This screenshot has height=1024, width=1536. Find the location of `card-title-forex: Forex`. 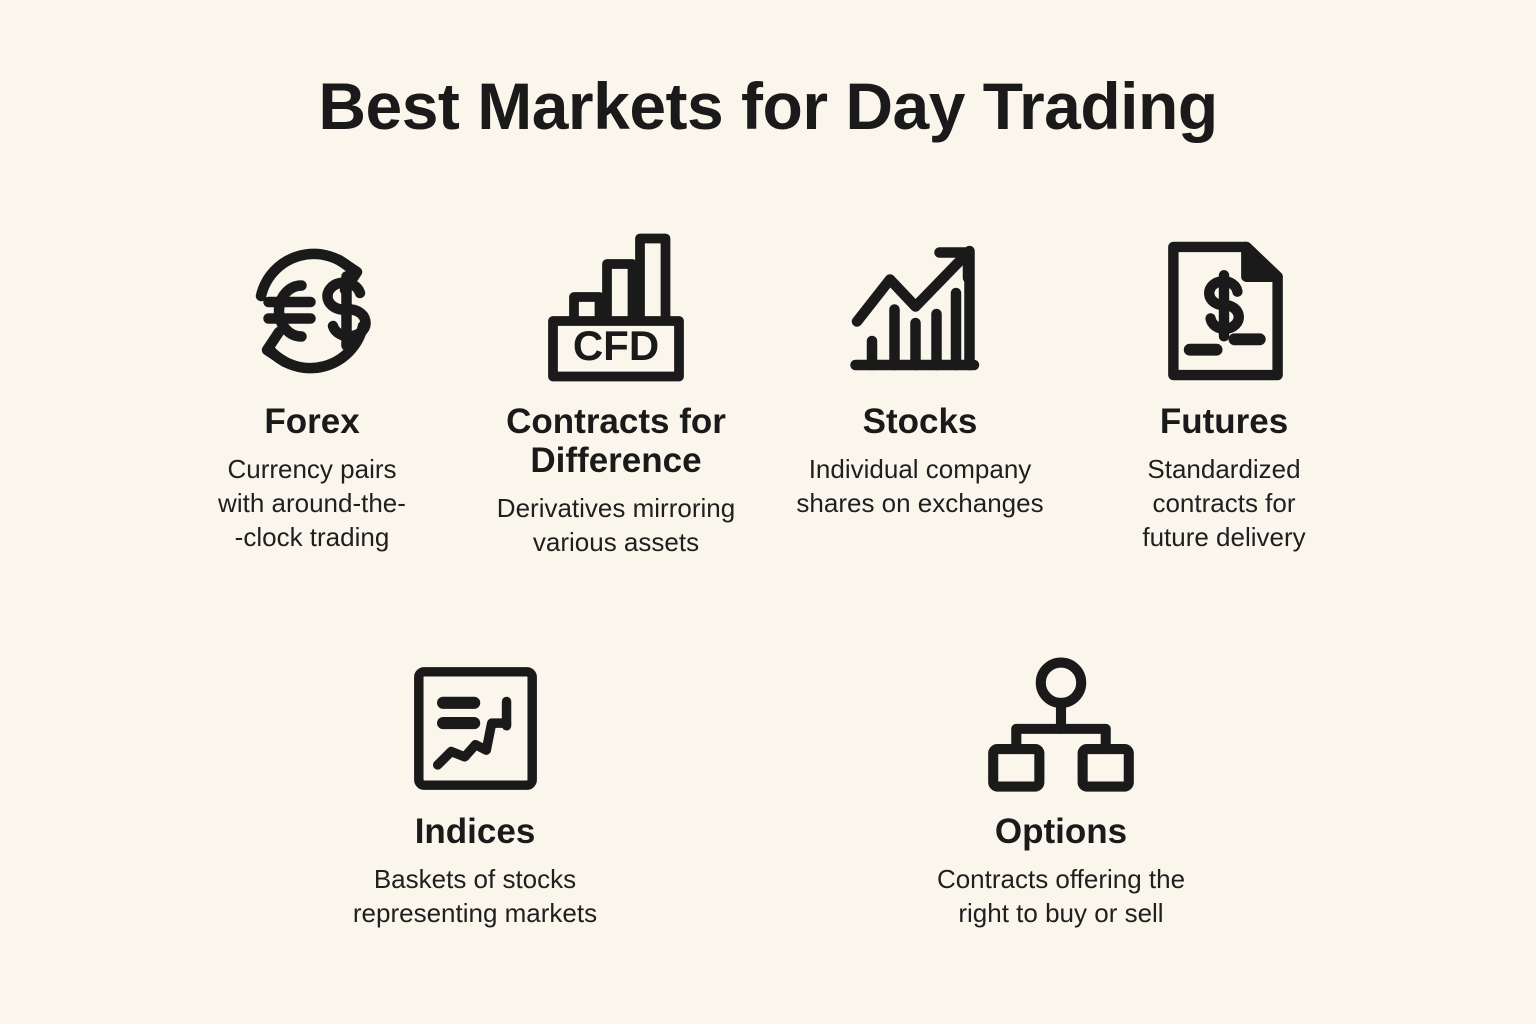

card-title-forex: Forex is located at coordinates (312, 421).